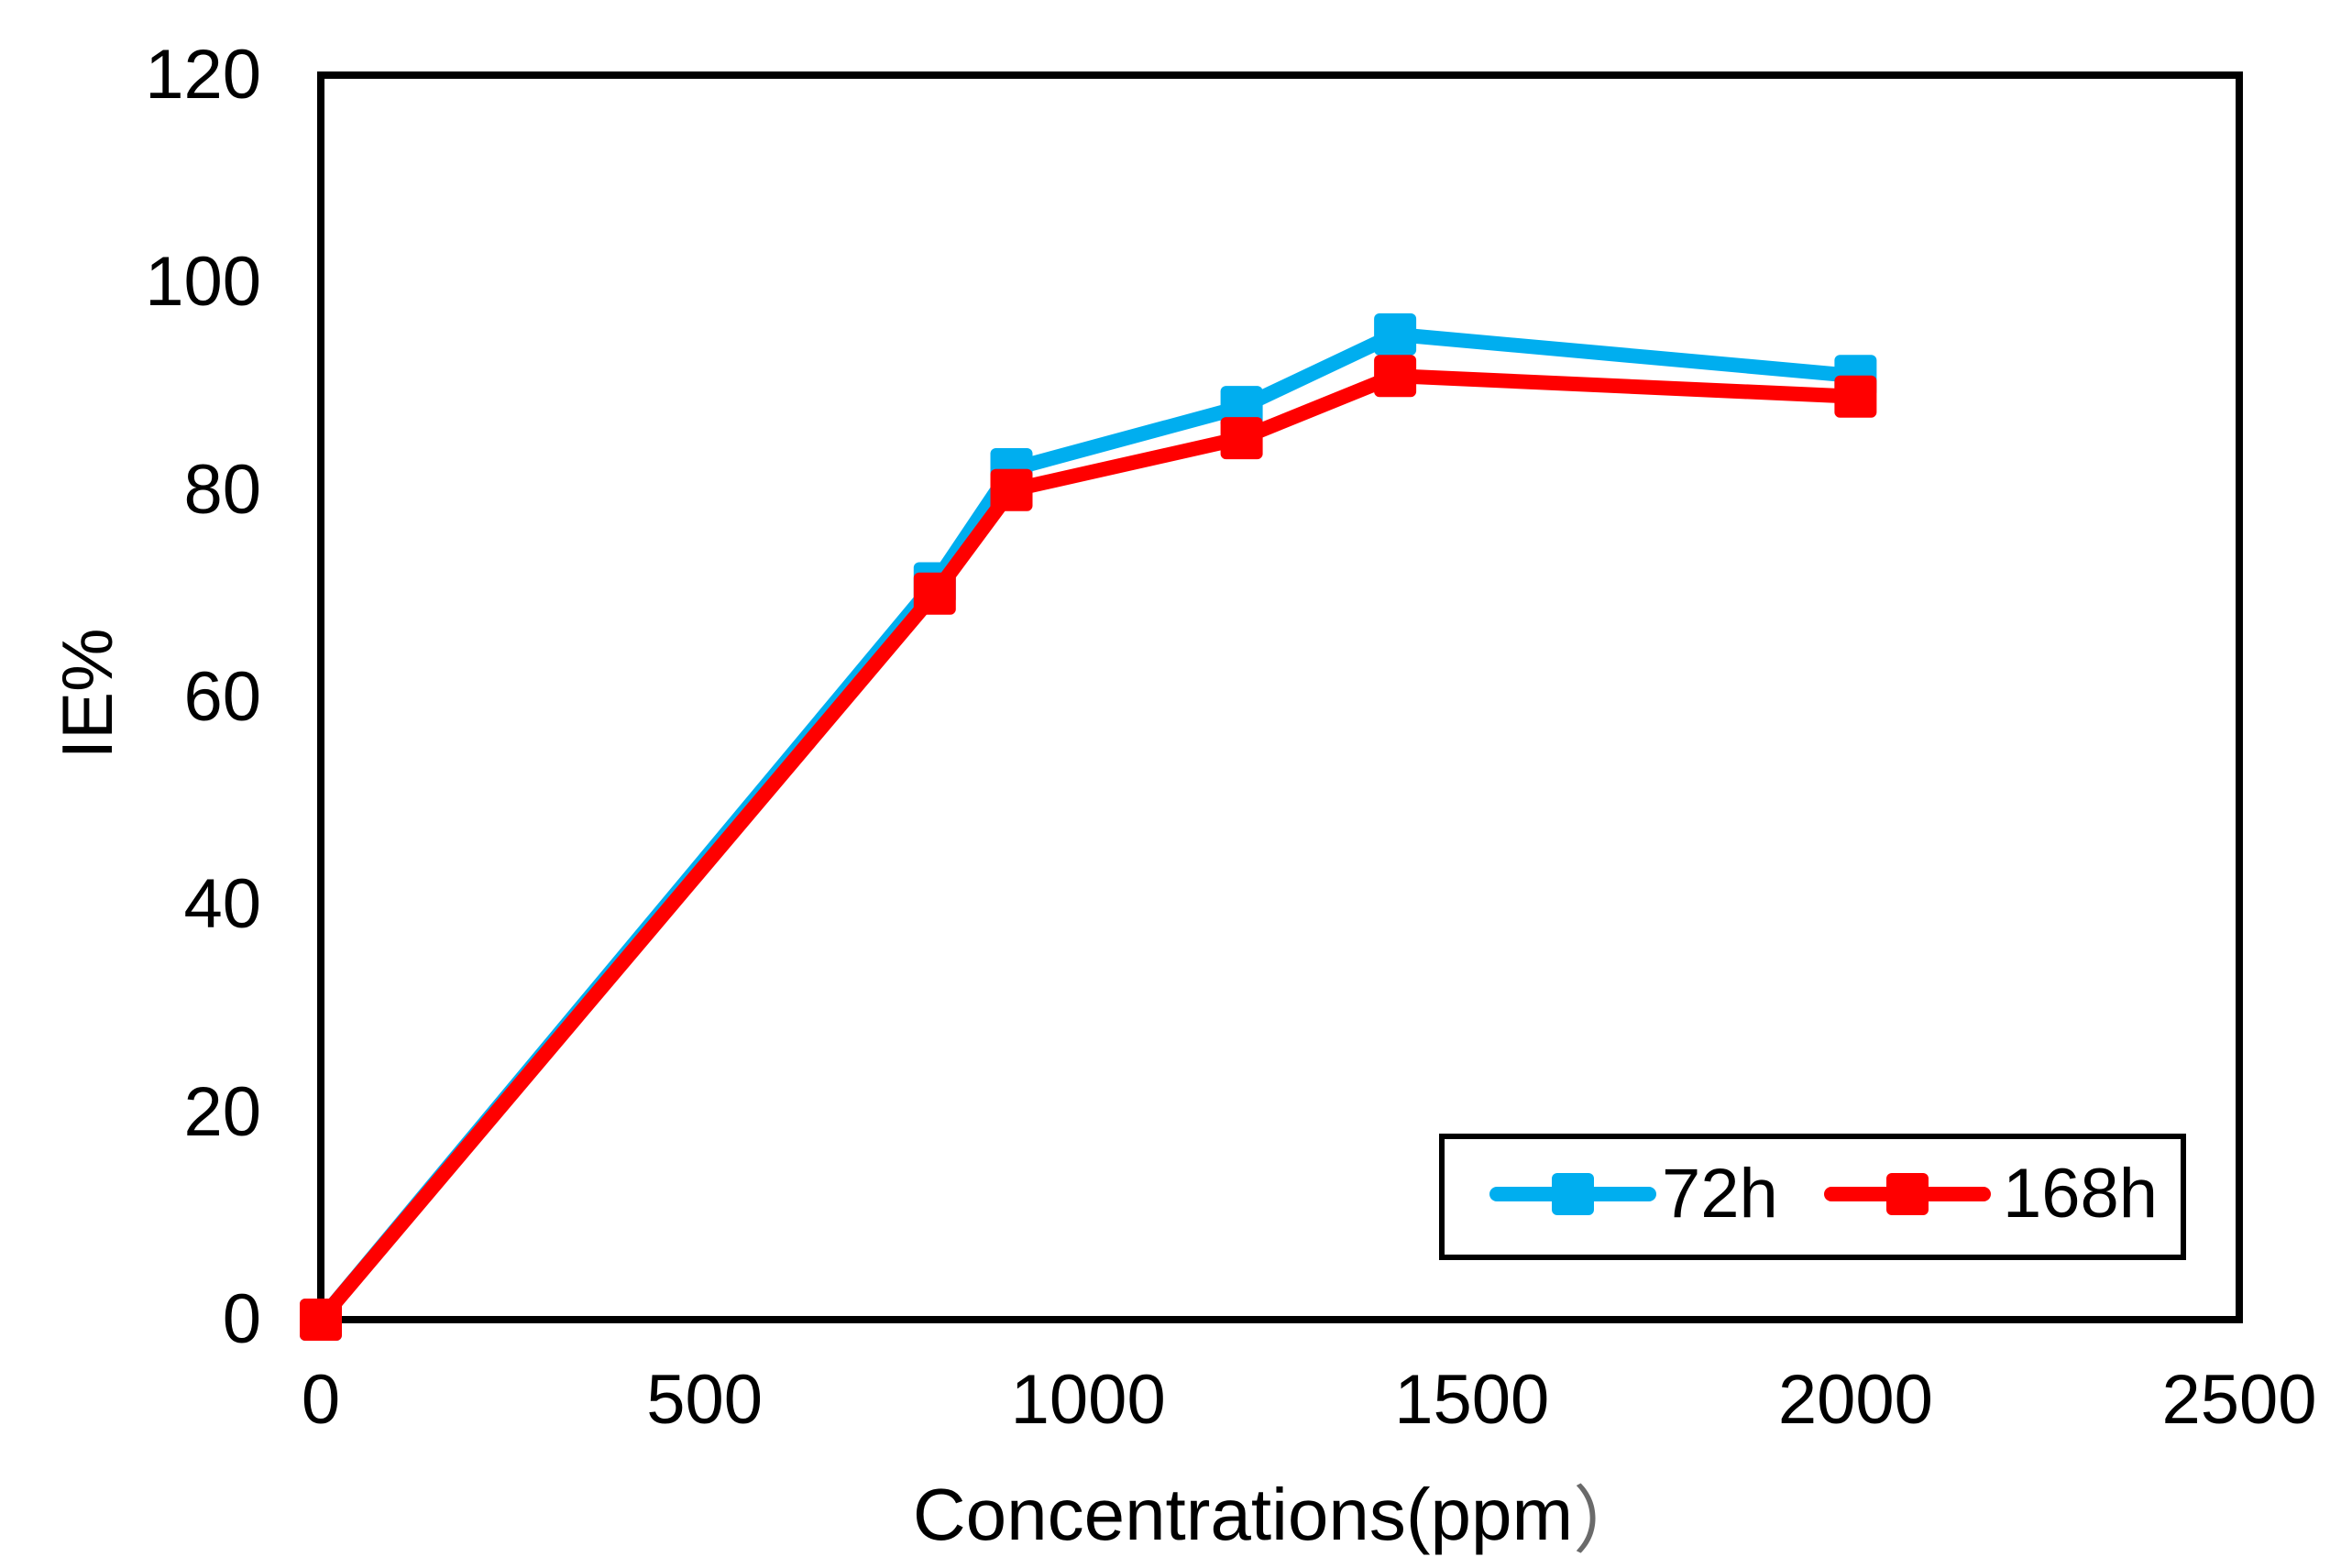  Describe the element at coordinates (2081, 1194) in the screenshot. I see `legend-label-168h: 168h` at that location.